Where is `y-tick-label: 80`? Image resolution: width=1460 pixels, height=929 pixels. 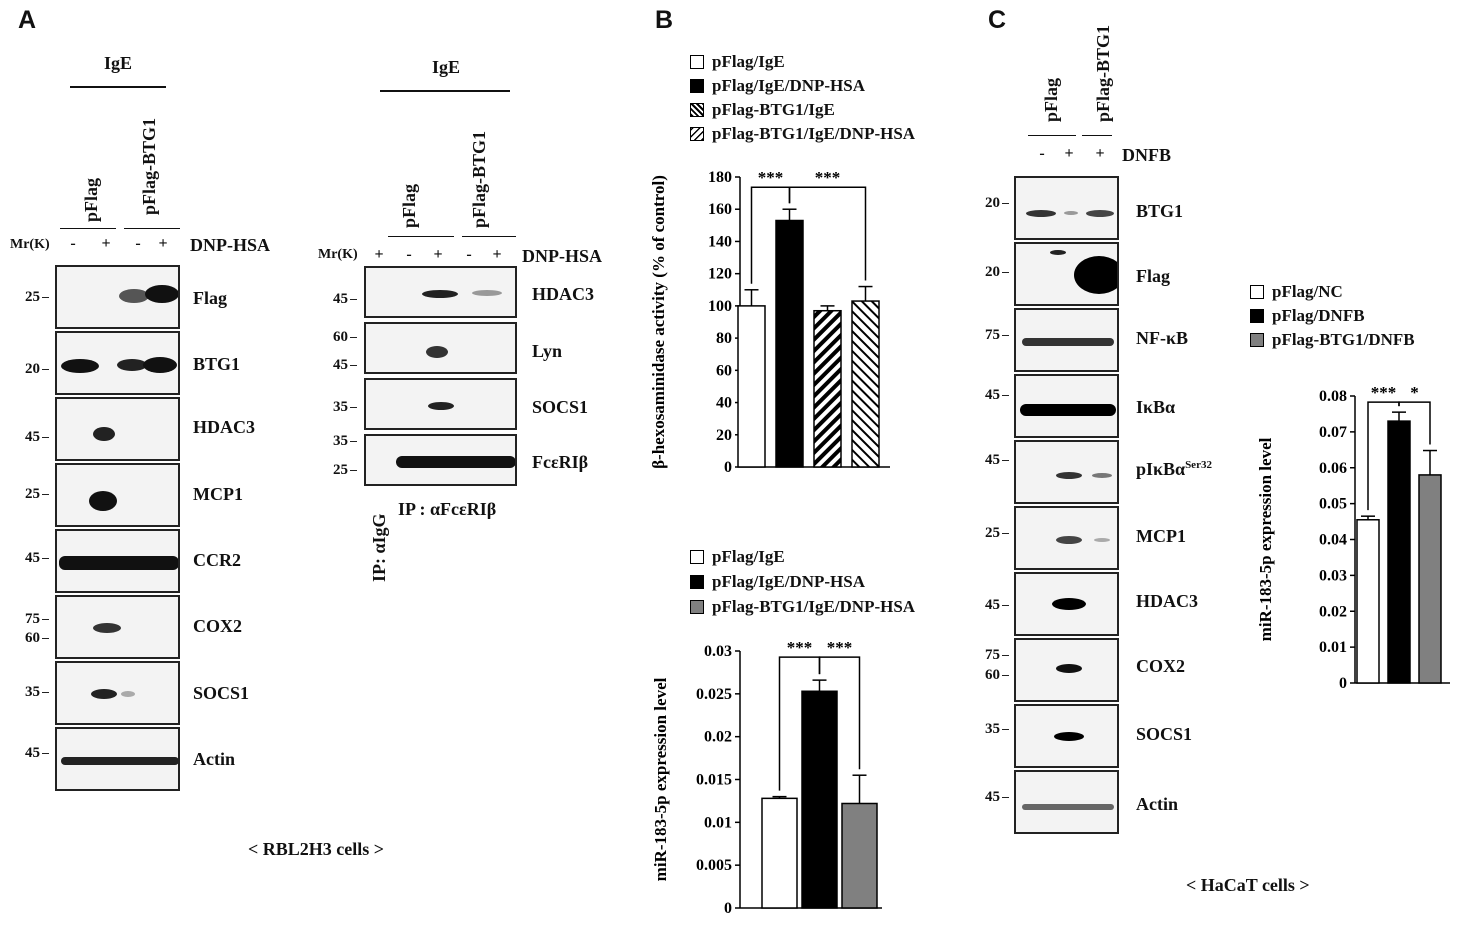
y-tick-label: 80 is located at coordinates (724, 338).